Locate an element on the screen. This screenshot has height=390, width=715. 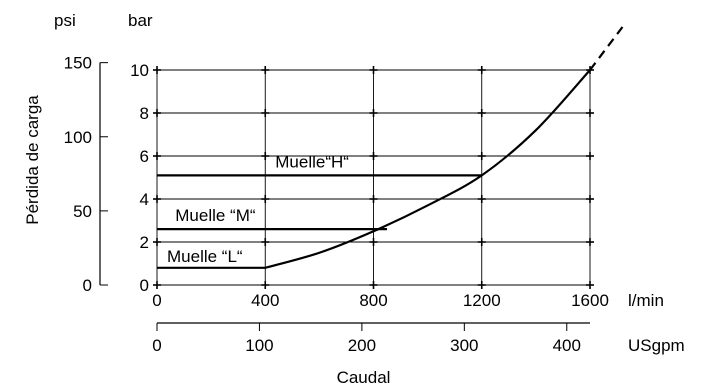
x-tick-label: 800 is located at coordinates (373, 300).